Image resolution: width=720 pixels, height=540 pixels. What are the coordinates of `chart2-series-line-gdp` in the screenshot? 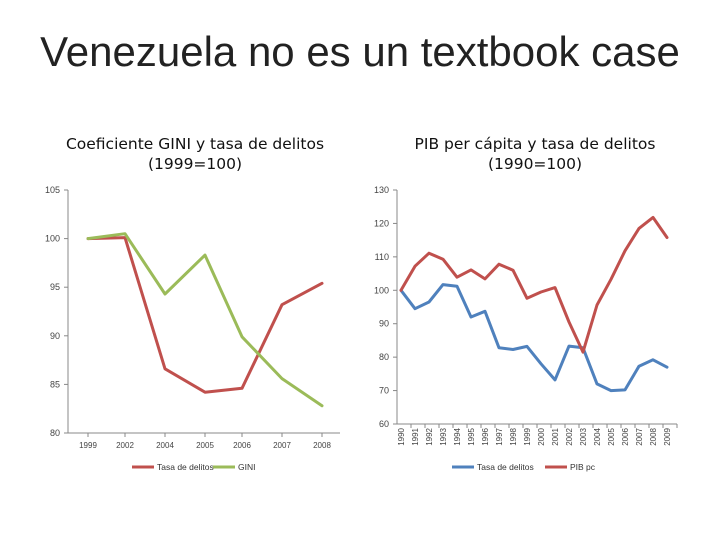 It's located at (534, 284).